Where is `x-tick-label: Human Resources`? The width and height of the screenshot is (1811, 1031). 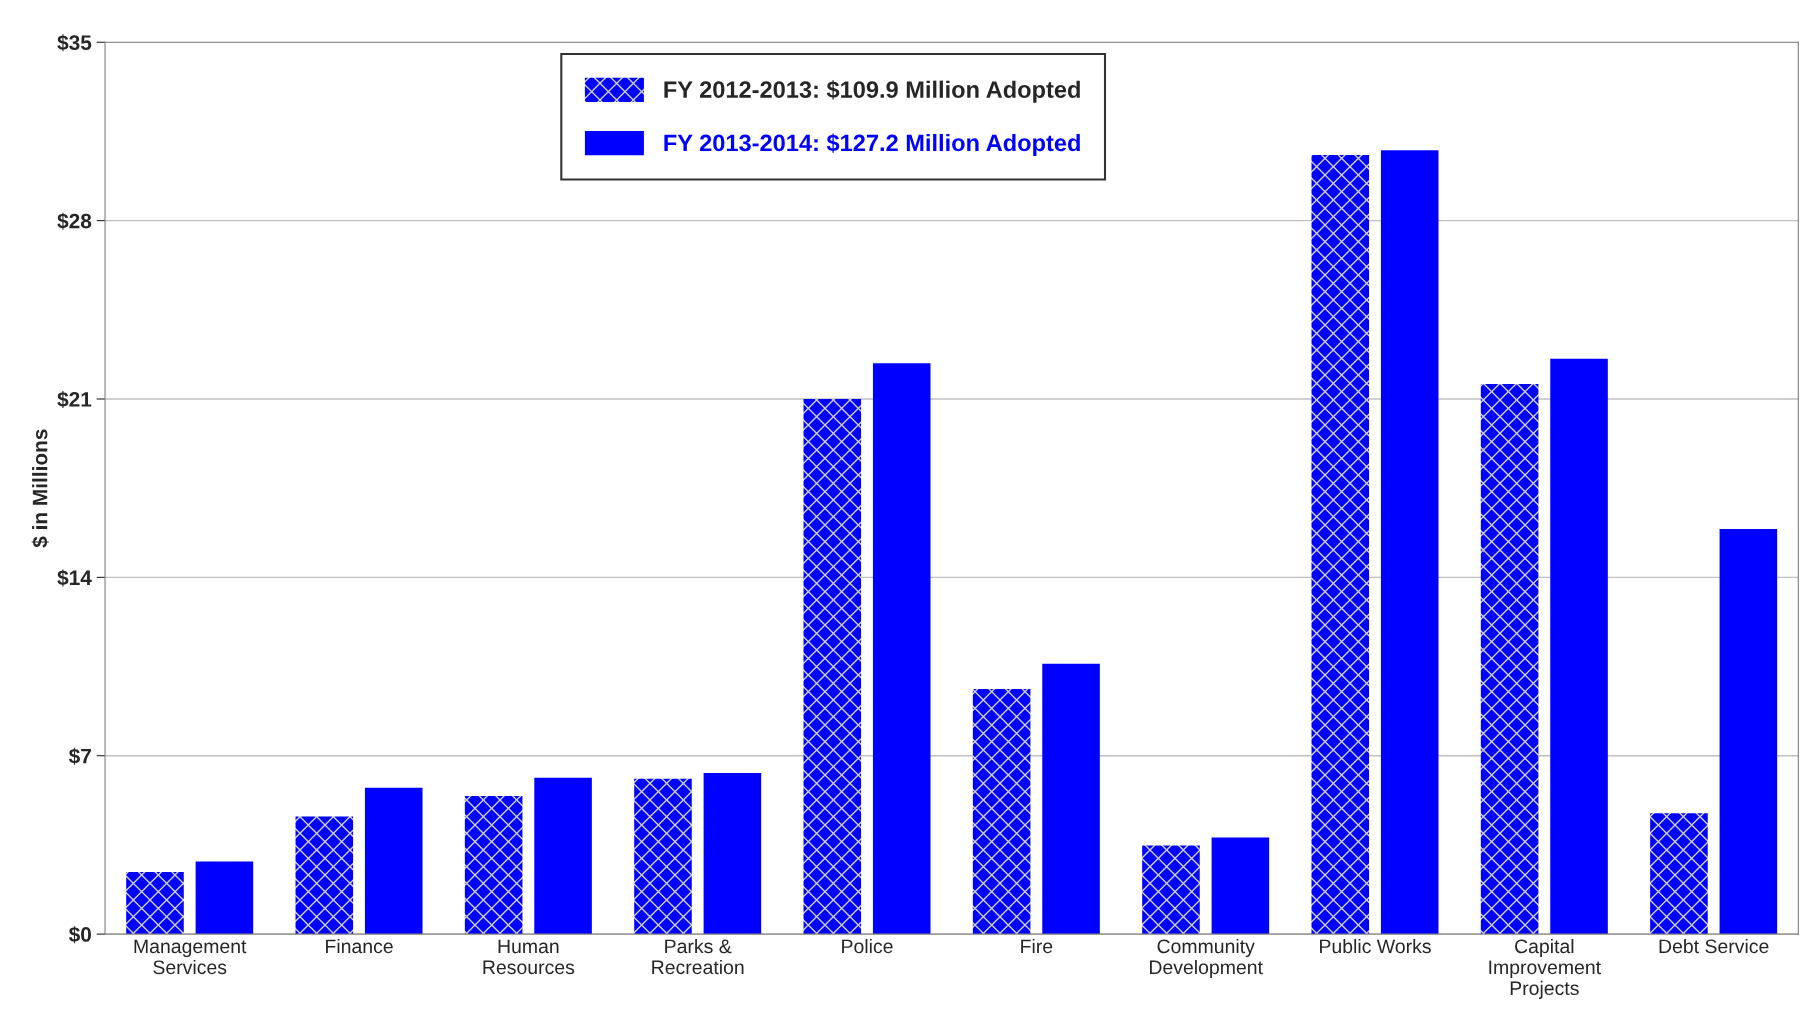
x-tick-label: Human Resources is located at coordinates (529, 957).